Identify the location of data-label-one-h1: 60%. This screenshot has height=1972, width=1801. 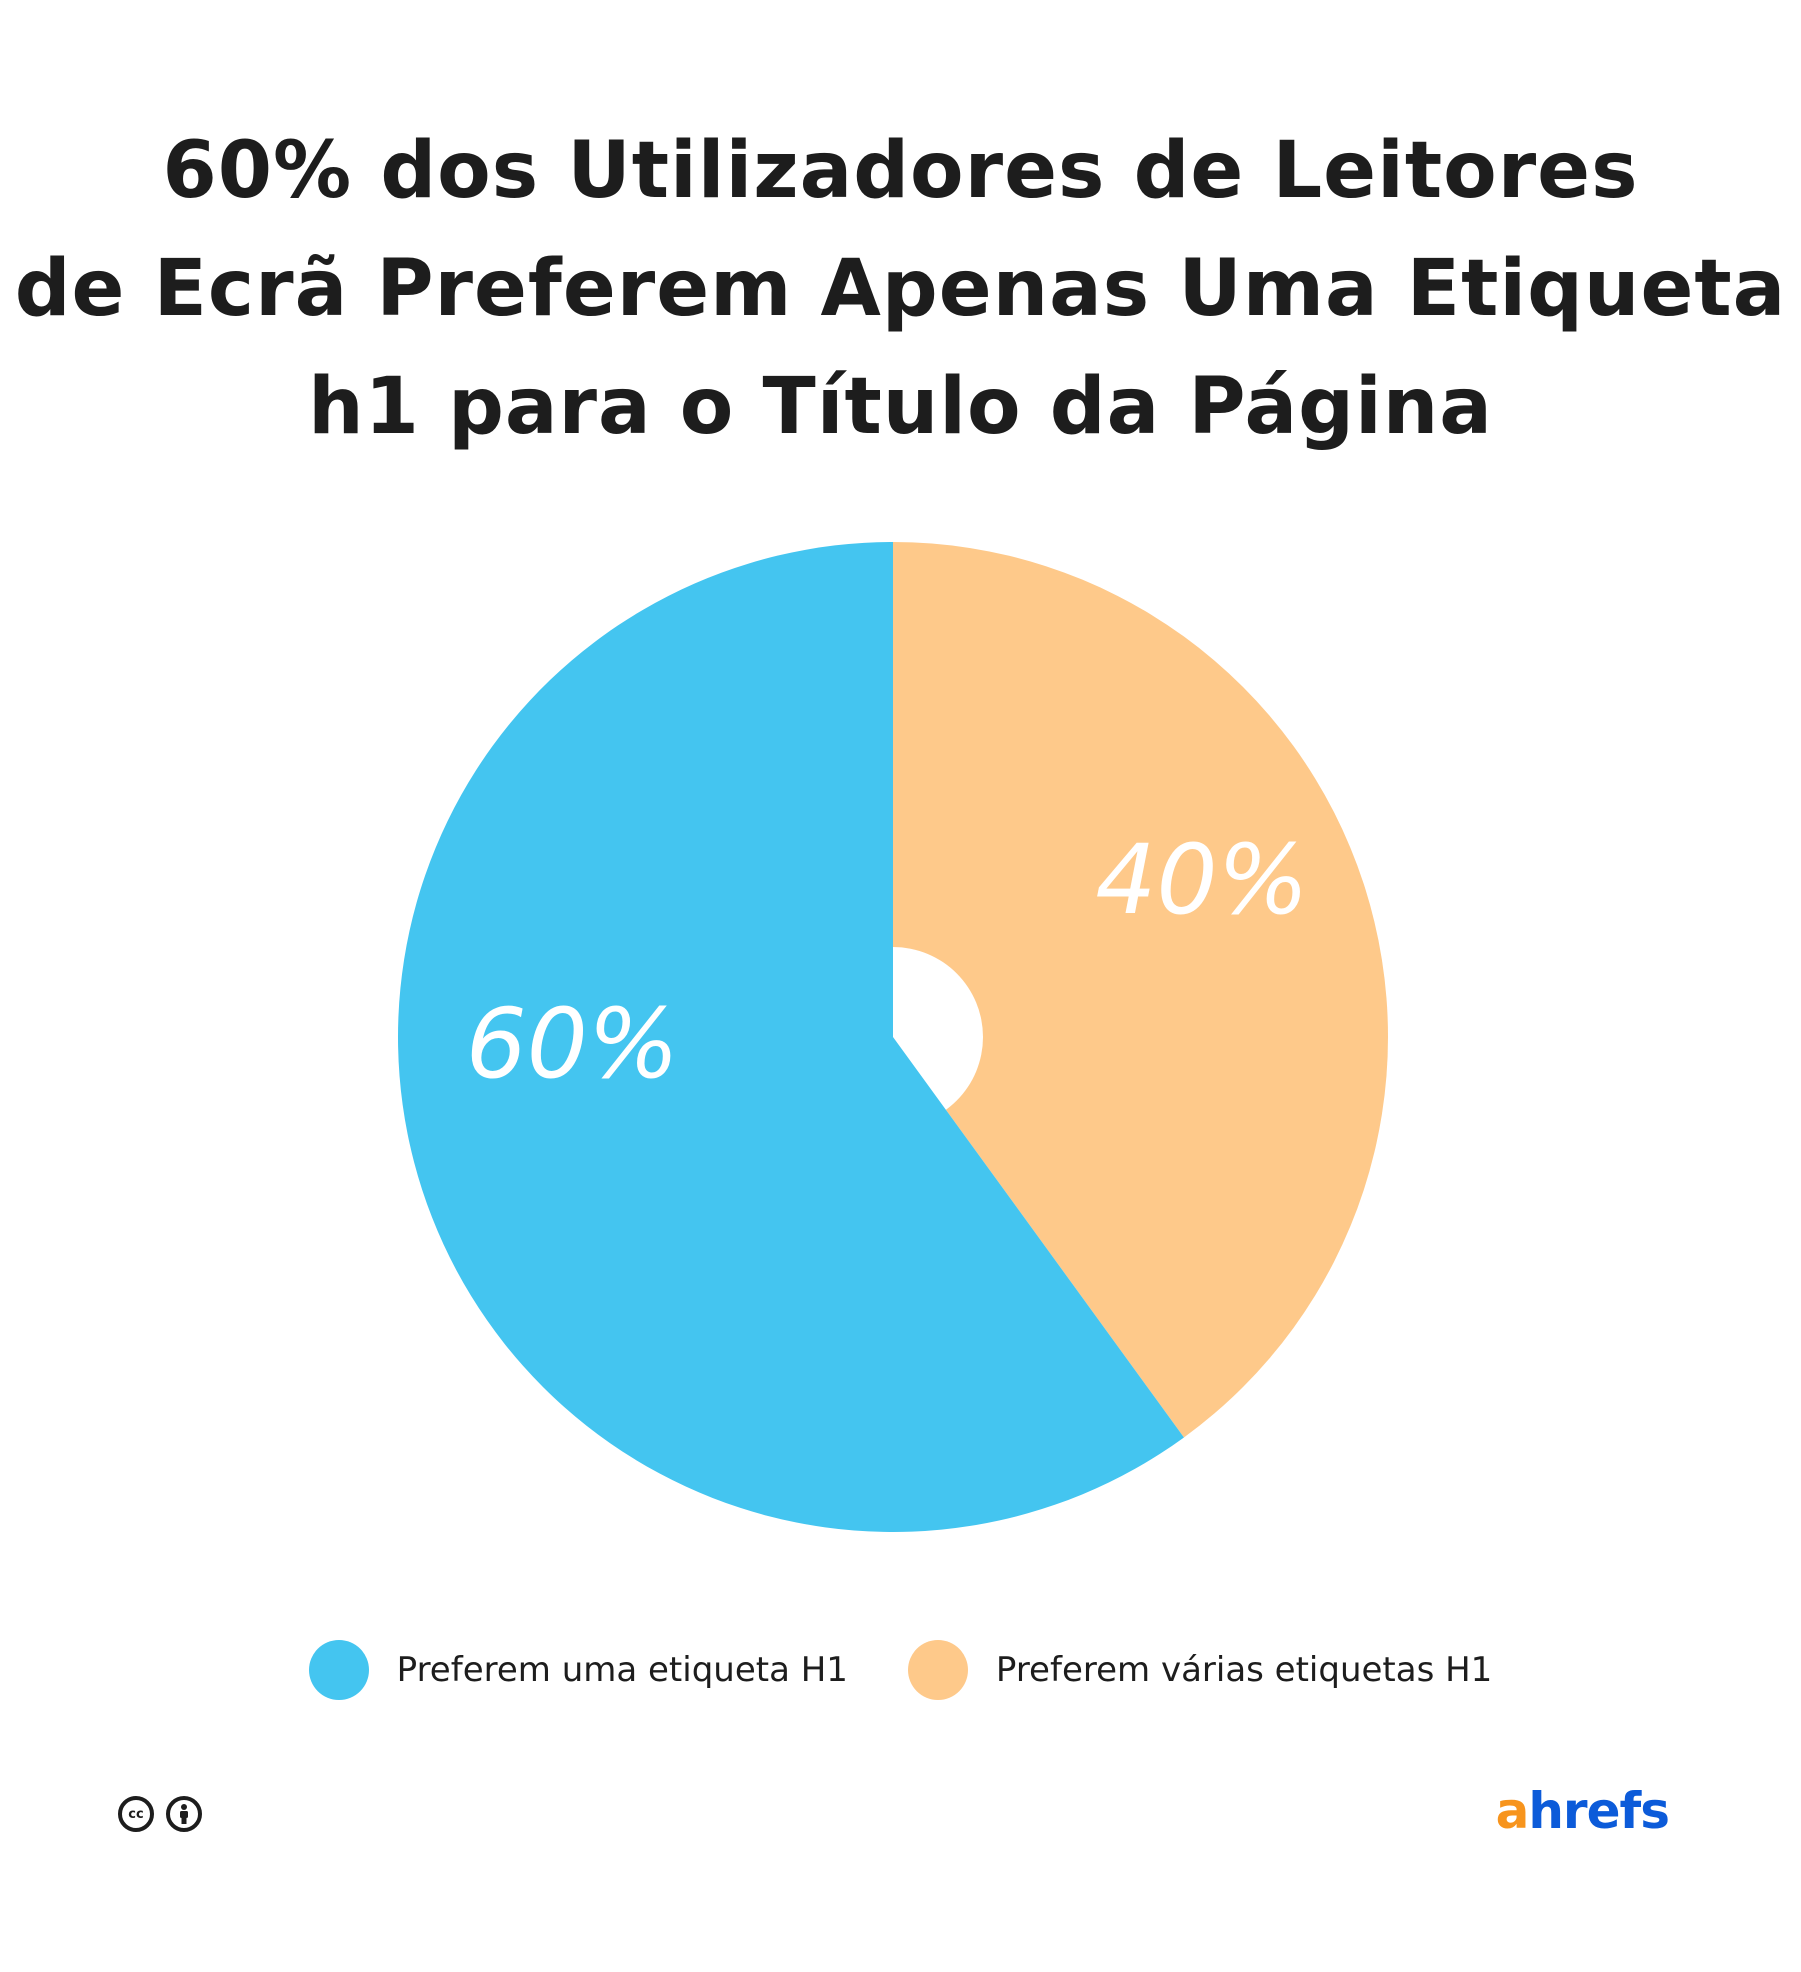
(572, 1044).